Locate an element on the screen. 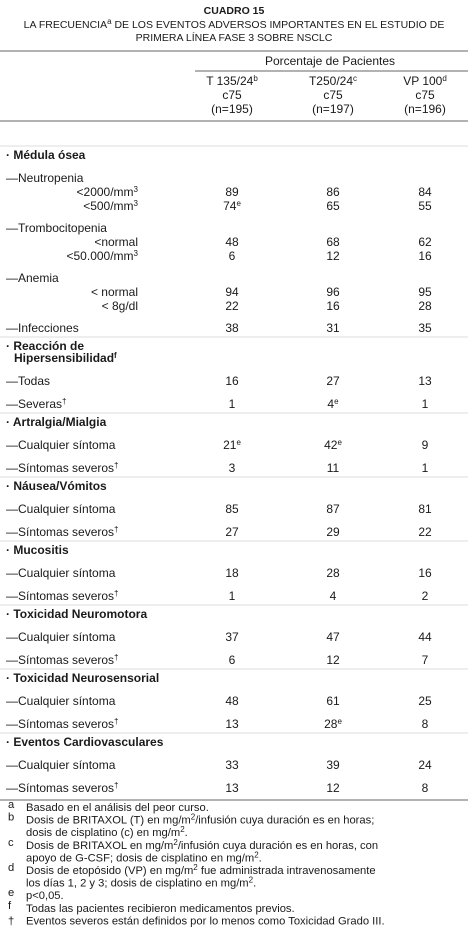 This screenshot has height=928, width=468. text-run: —Neutropenia is located at coordinates (45, 178).